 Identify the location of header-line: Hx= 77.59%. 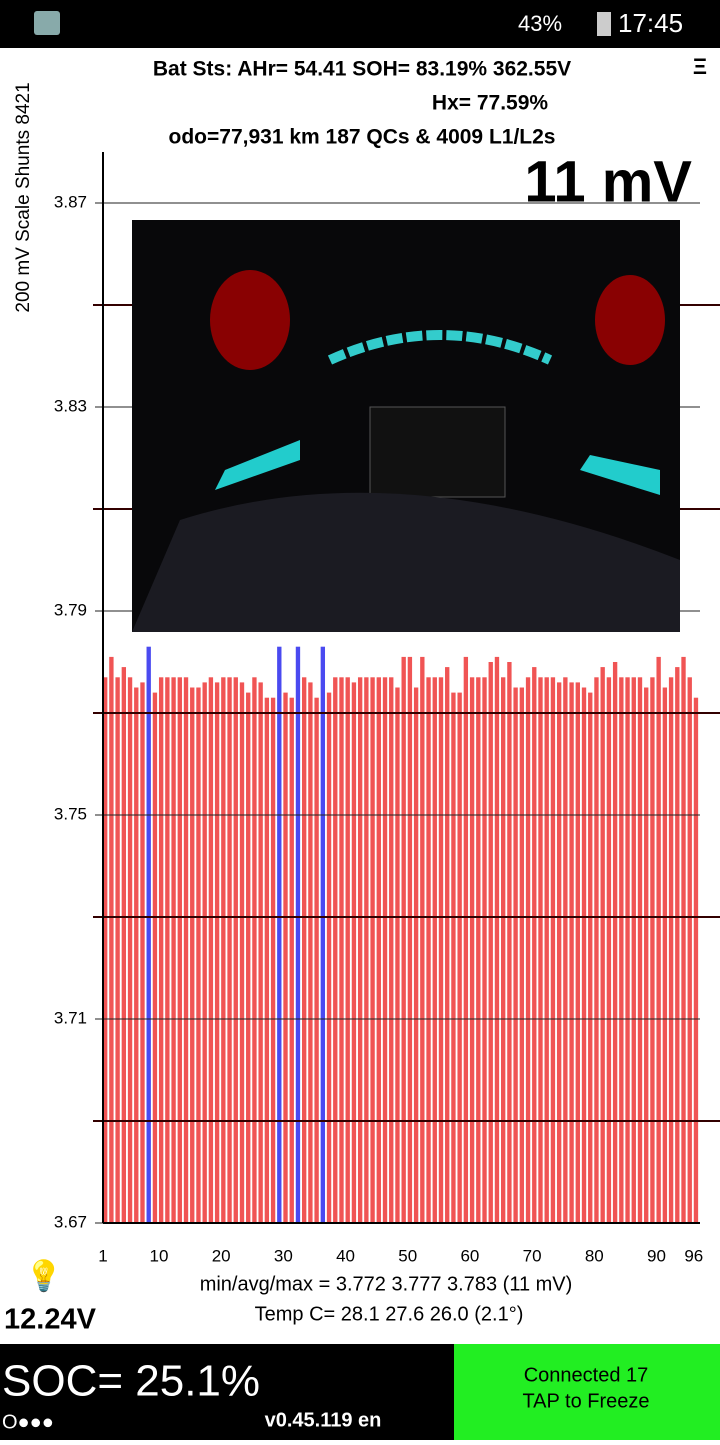
(490, 103).